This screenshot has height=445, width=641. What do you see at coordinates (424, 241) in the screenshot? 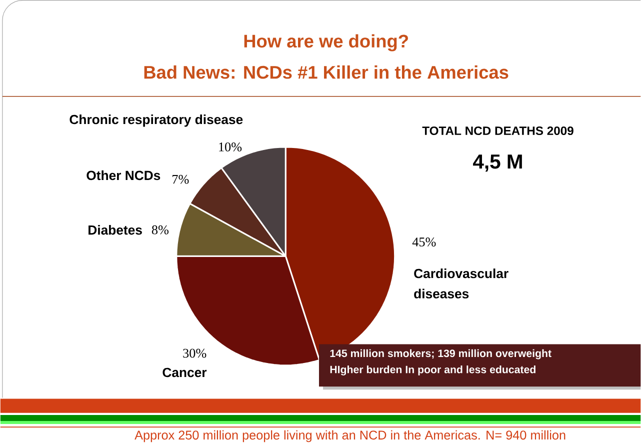
I see `data-label: 45%` at bounding box center [424, 241].